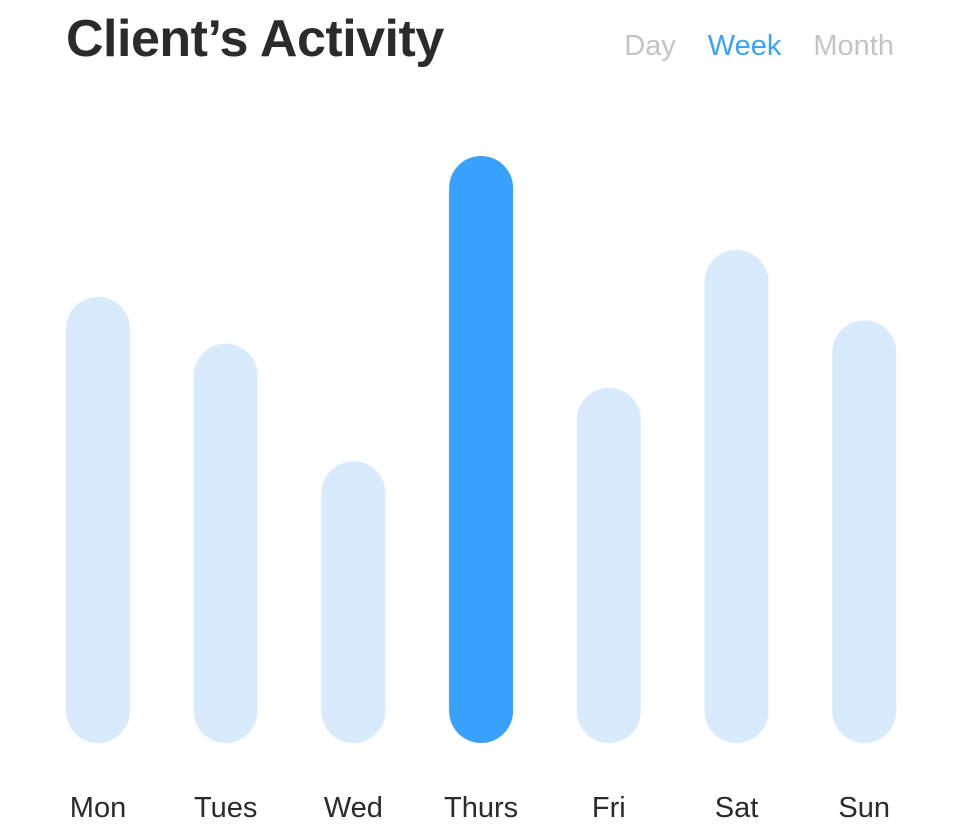 This screenshot has height=835, width=962. Describe the element at coordinates (98, 519) in the screenshot. I see `bar-mon` at that location.